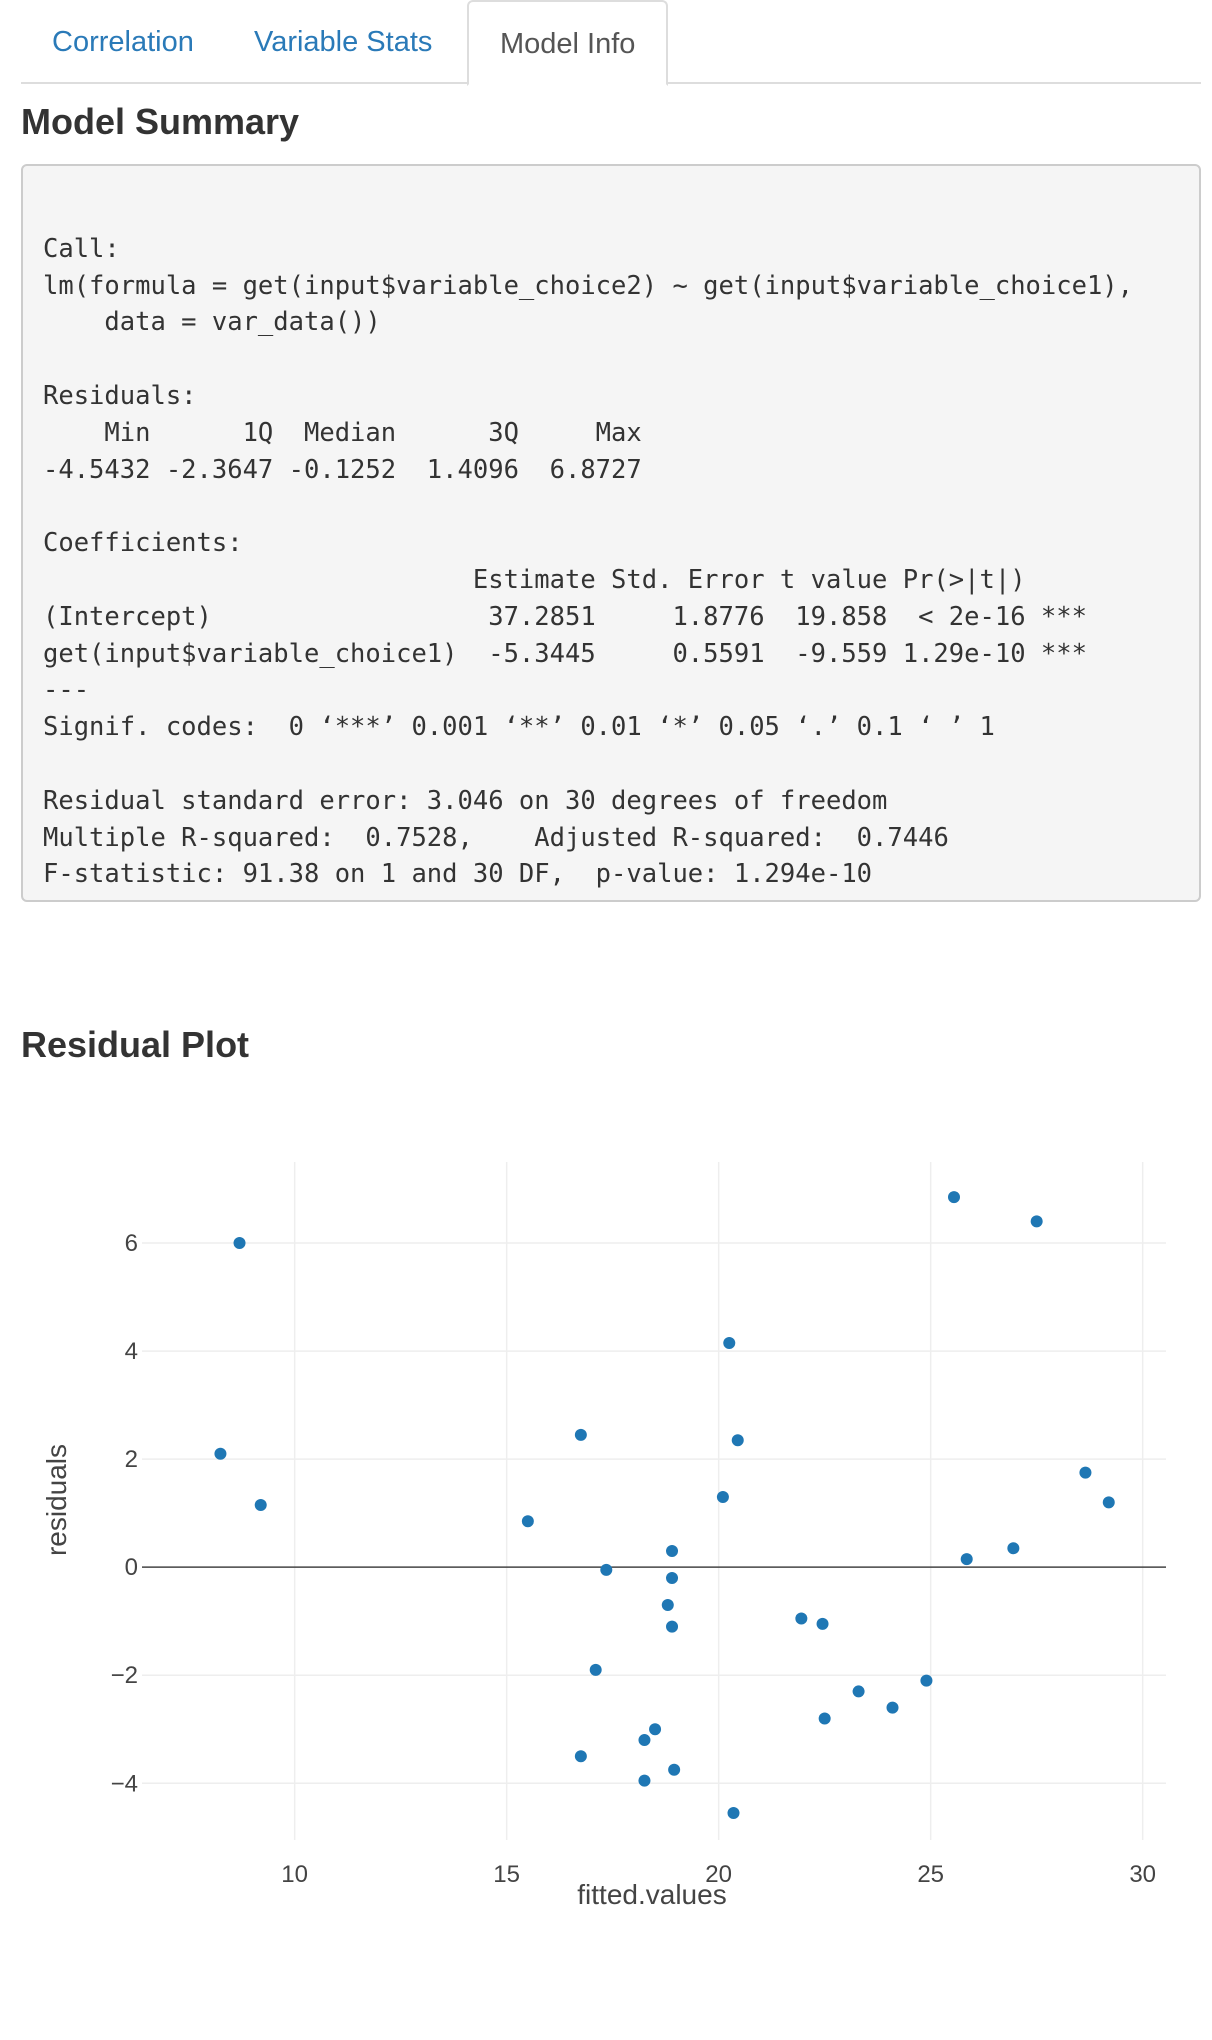 This screenshot has width=1212, height=2040. I want to click on y-axis-label: residuals, so click(56, 1500).